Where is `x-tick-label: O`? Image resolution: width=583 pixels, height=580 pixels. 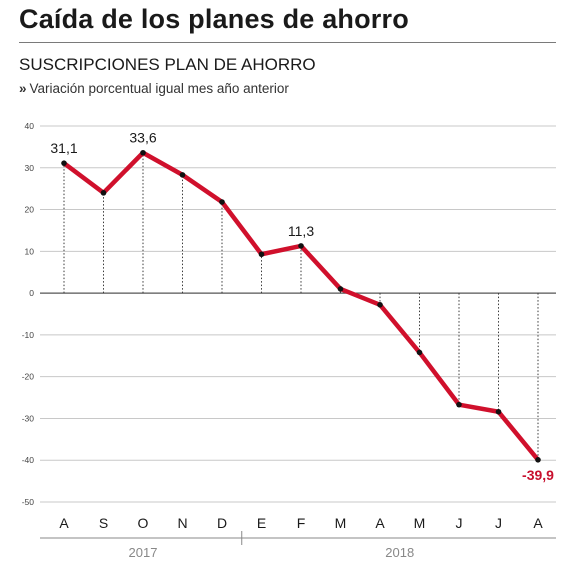
x-tick-label: O is located at coordinates (143, 523).